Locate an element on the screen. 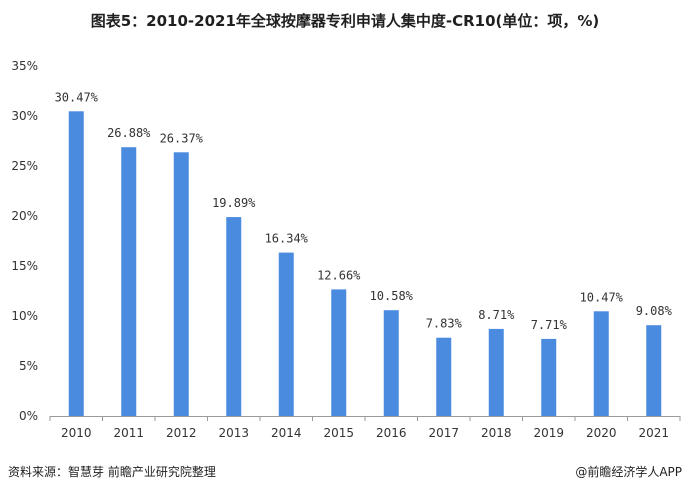 The image size is (690, 493). x-tick-label: 2021 is located at coordinates (653, 433).